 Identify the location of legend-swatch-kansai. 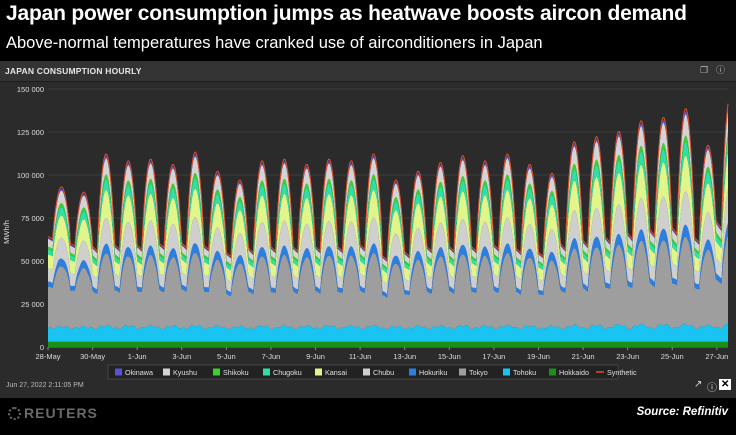
(318, 372).